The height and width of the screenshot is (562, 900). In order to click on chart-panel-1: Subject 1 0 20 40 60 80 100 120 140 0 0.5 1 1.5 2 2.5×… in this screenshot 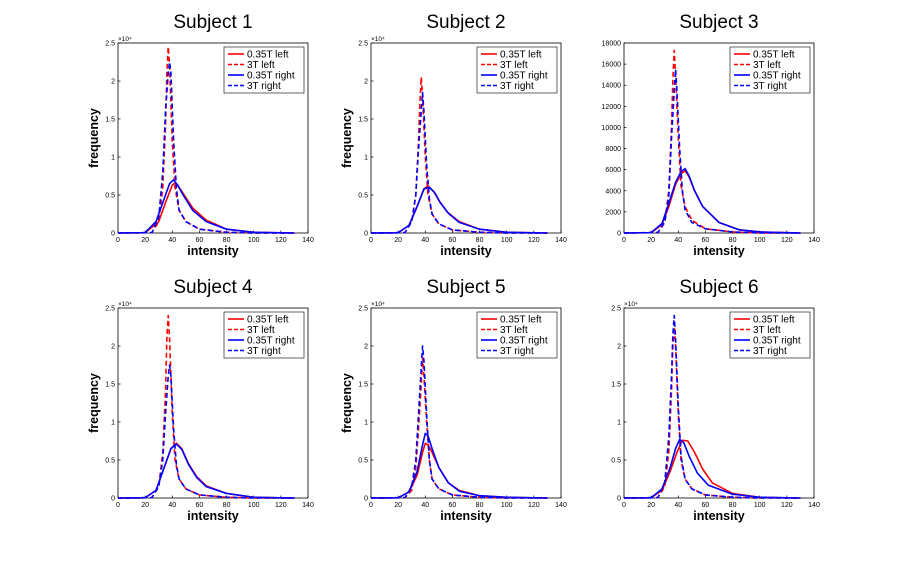, I will do `click(200, 135)`.